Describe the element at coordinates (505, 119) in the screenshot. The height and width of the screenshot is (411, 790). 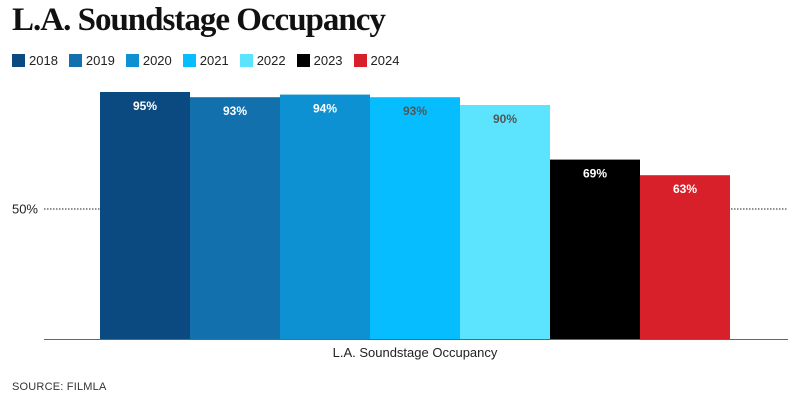
I see `bar-value-label-2022: 90%` at that location.